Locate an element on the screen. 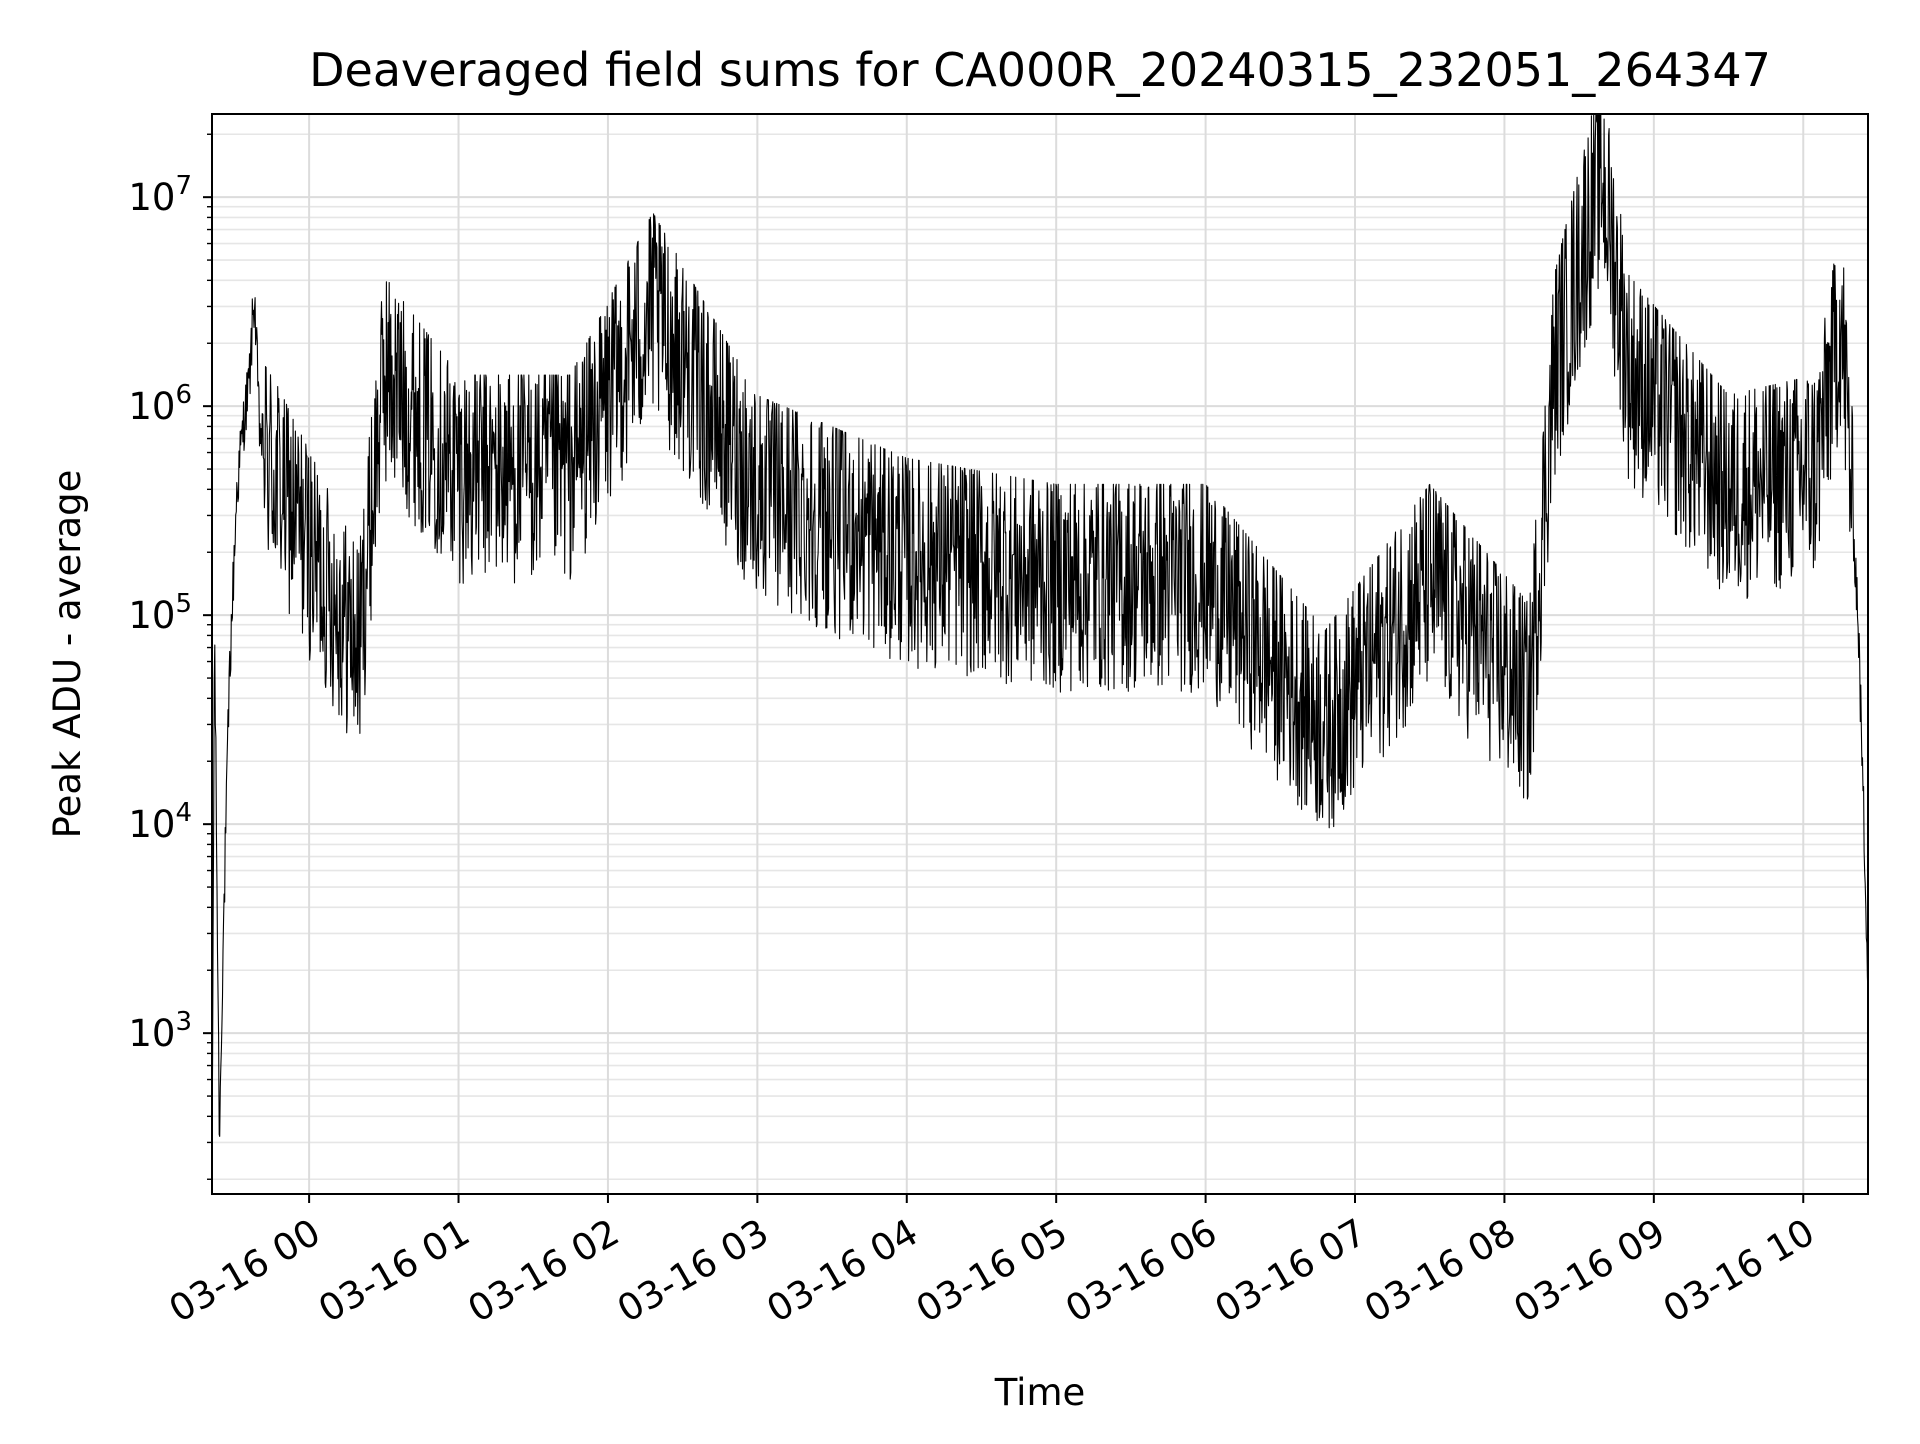  y-tick-label: 106 is located at coordinates (160, 404).